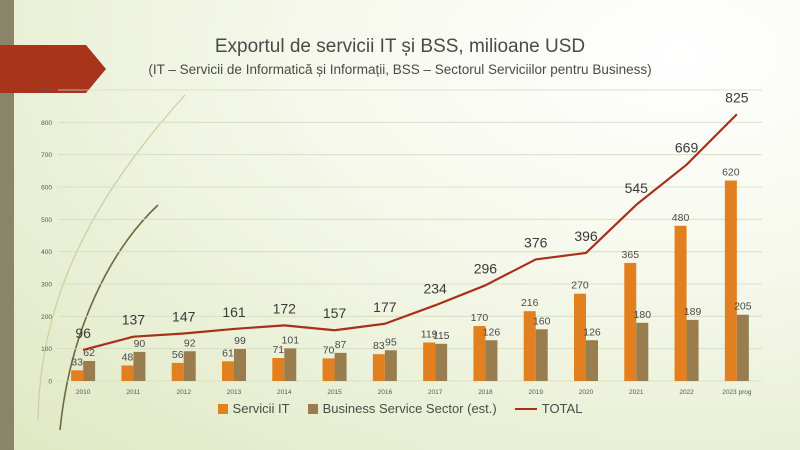 Image resolution: width=800 pixels, height=450 pixels. Describe the element at coordinates (253, 408) in the screenshot. I see `legend-item-it: Servicii IT` at that location.